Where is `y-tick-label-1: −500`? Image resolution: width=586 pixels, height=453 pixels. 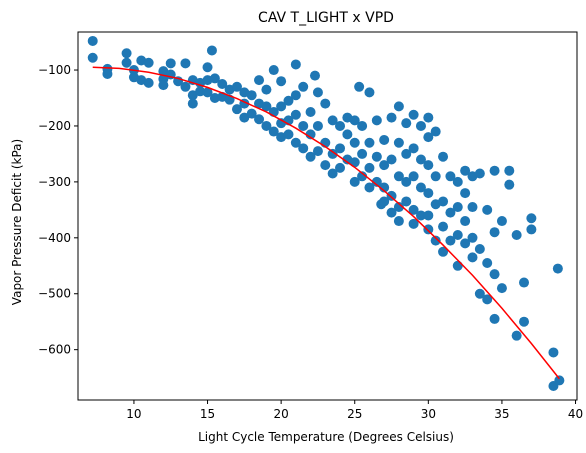 y-tick-label-1: −500 is located at coordinates (54, 294).